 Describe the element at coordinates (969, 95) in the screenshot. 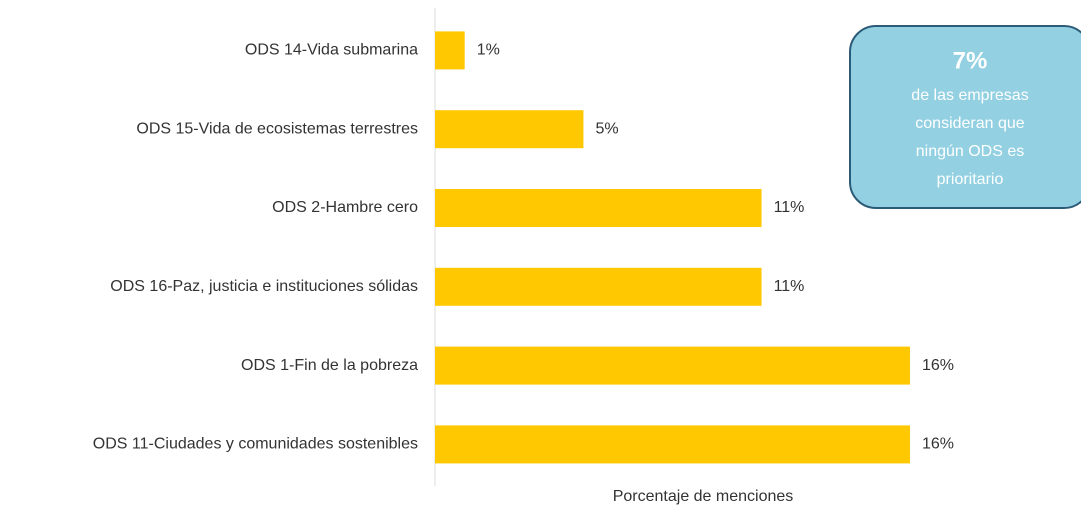

I see `annotation-line: de las empresas` at that location.